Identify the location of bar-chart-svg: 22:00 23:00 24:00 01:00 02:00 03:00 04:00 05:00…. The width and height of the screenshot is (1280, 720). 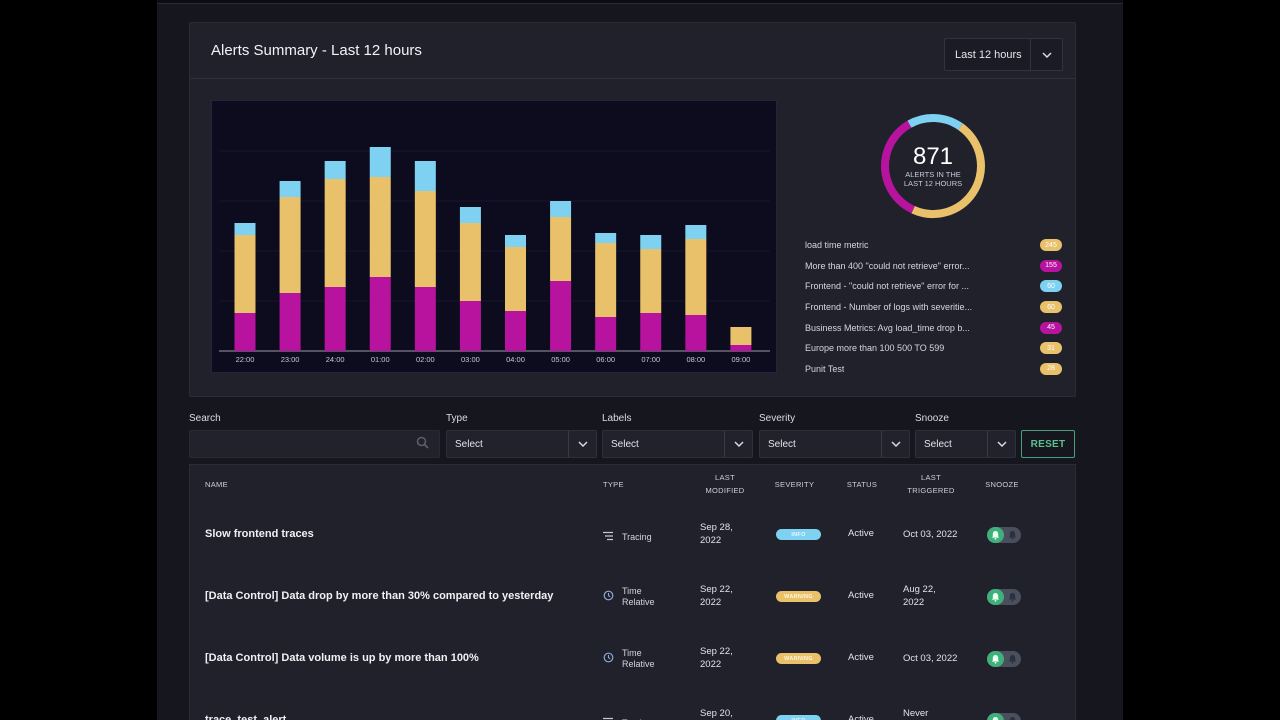
(494, 255).